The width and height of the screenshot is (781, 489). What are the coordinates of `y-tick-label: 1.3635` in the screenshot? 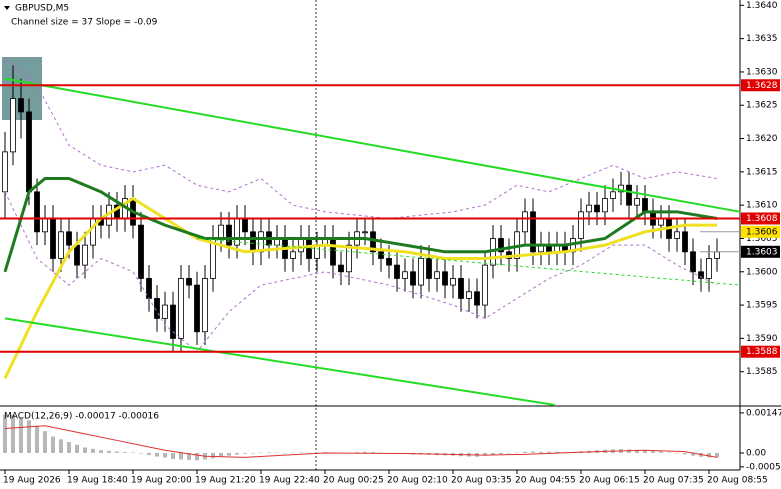 It's located at (762, 39).